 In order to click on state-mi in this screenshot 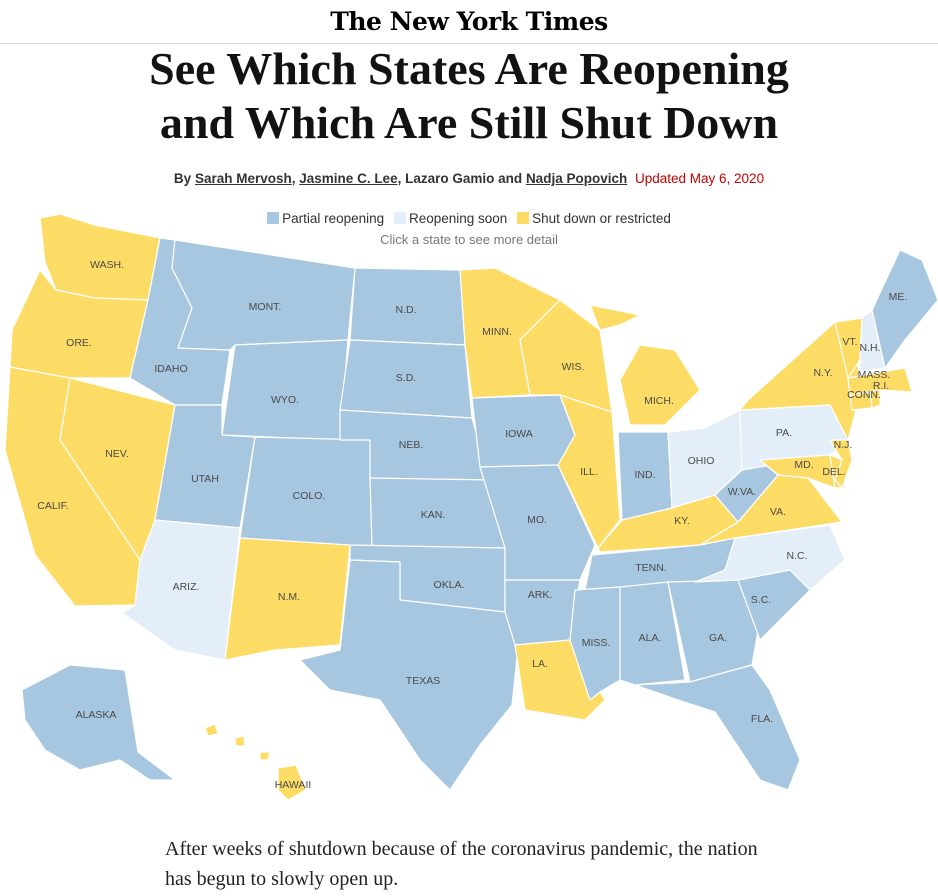, I will do `click(645, 365)`.